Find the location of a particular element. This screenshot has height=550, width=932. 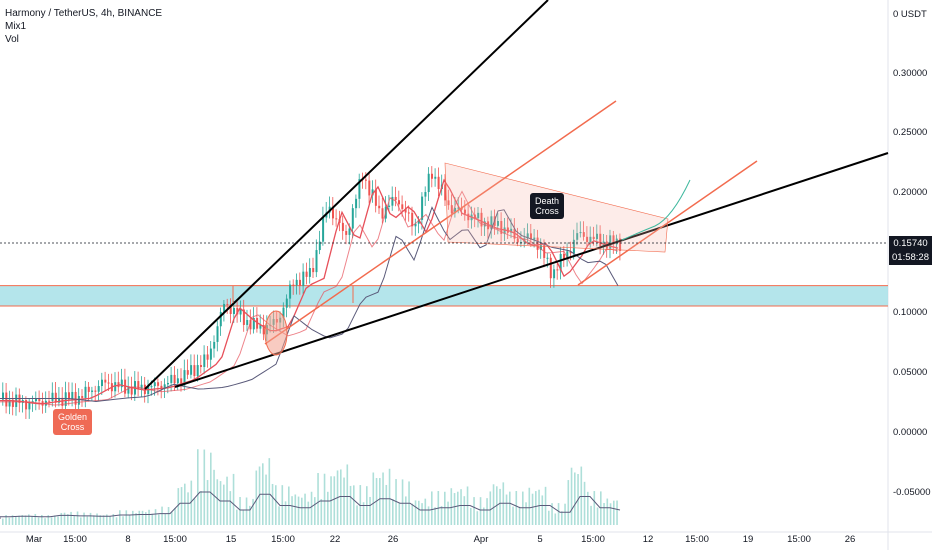

price-scale is located at coordinates (910, 275).